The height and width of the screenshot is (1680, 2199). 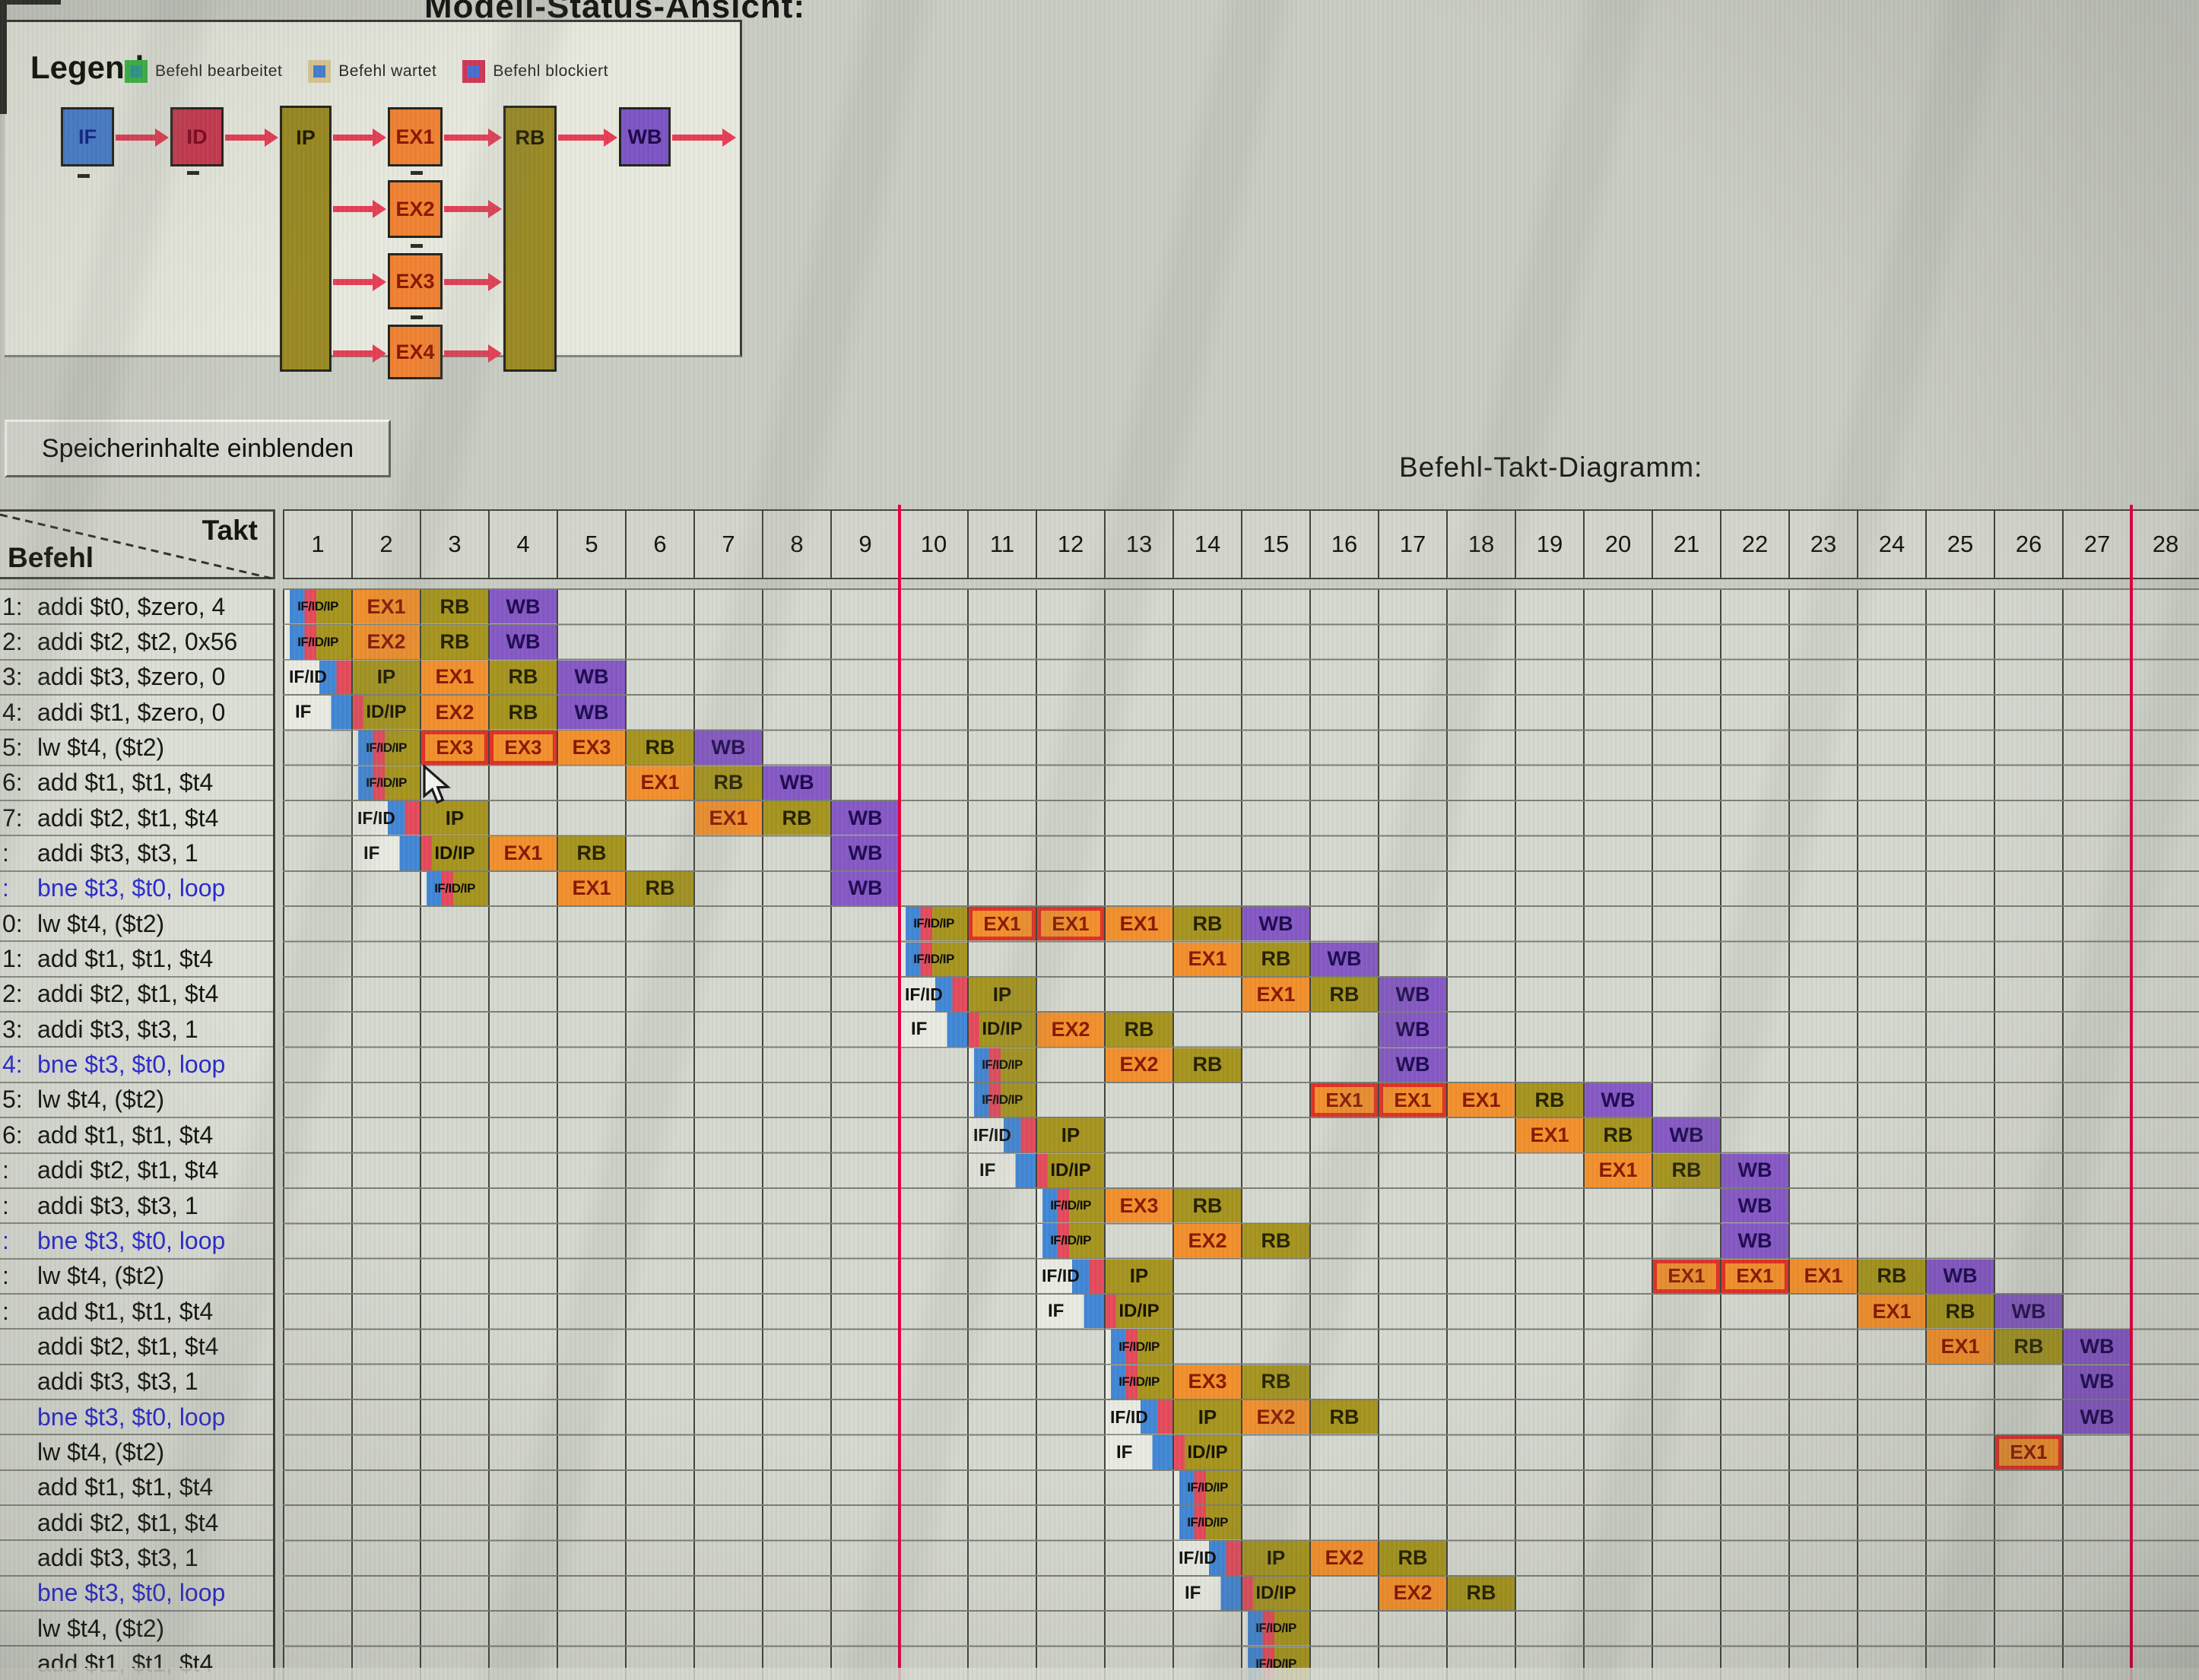 I want to click on corner-label-befehl: Befehl, so click(x=51, y=557).